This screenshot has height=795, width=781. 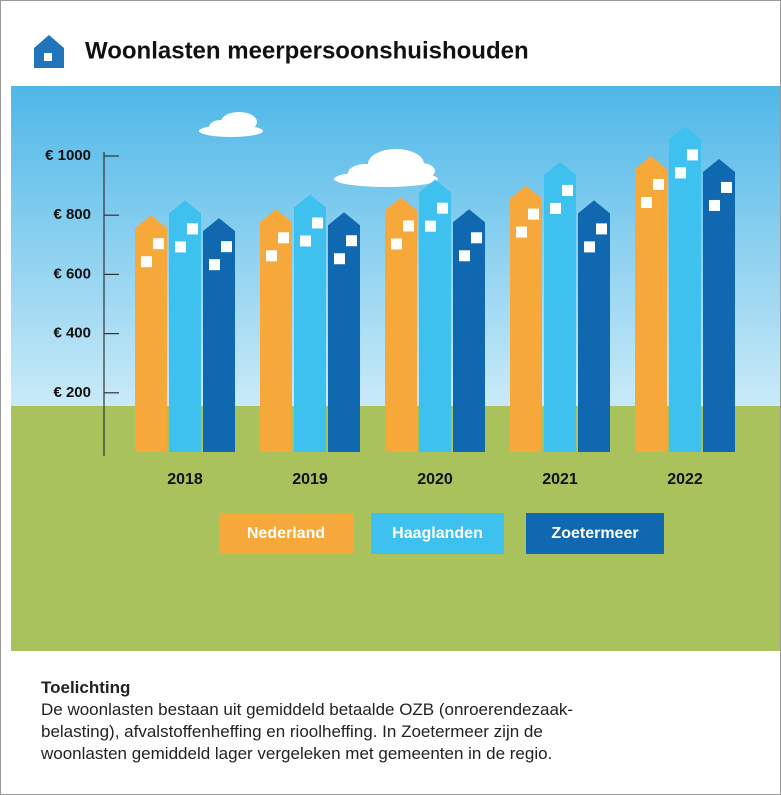 I want to click on x-tick-label: 2019, so click(x=310, y=479).